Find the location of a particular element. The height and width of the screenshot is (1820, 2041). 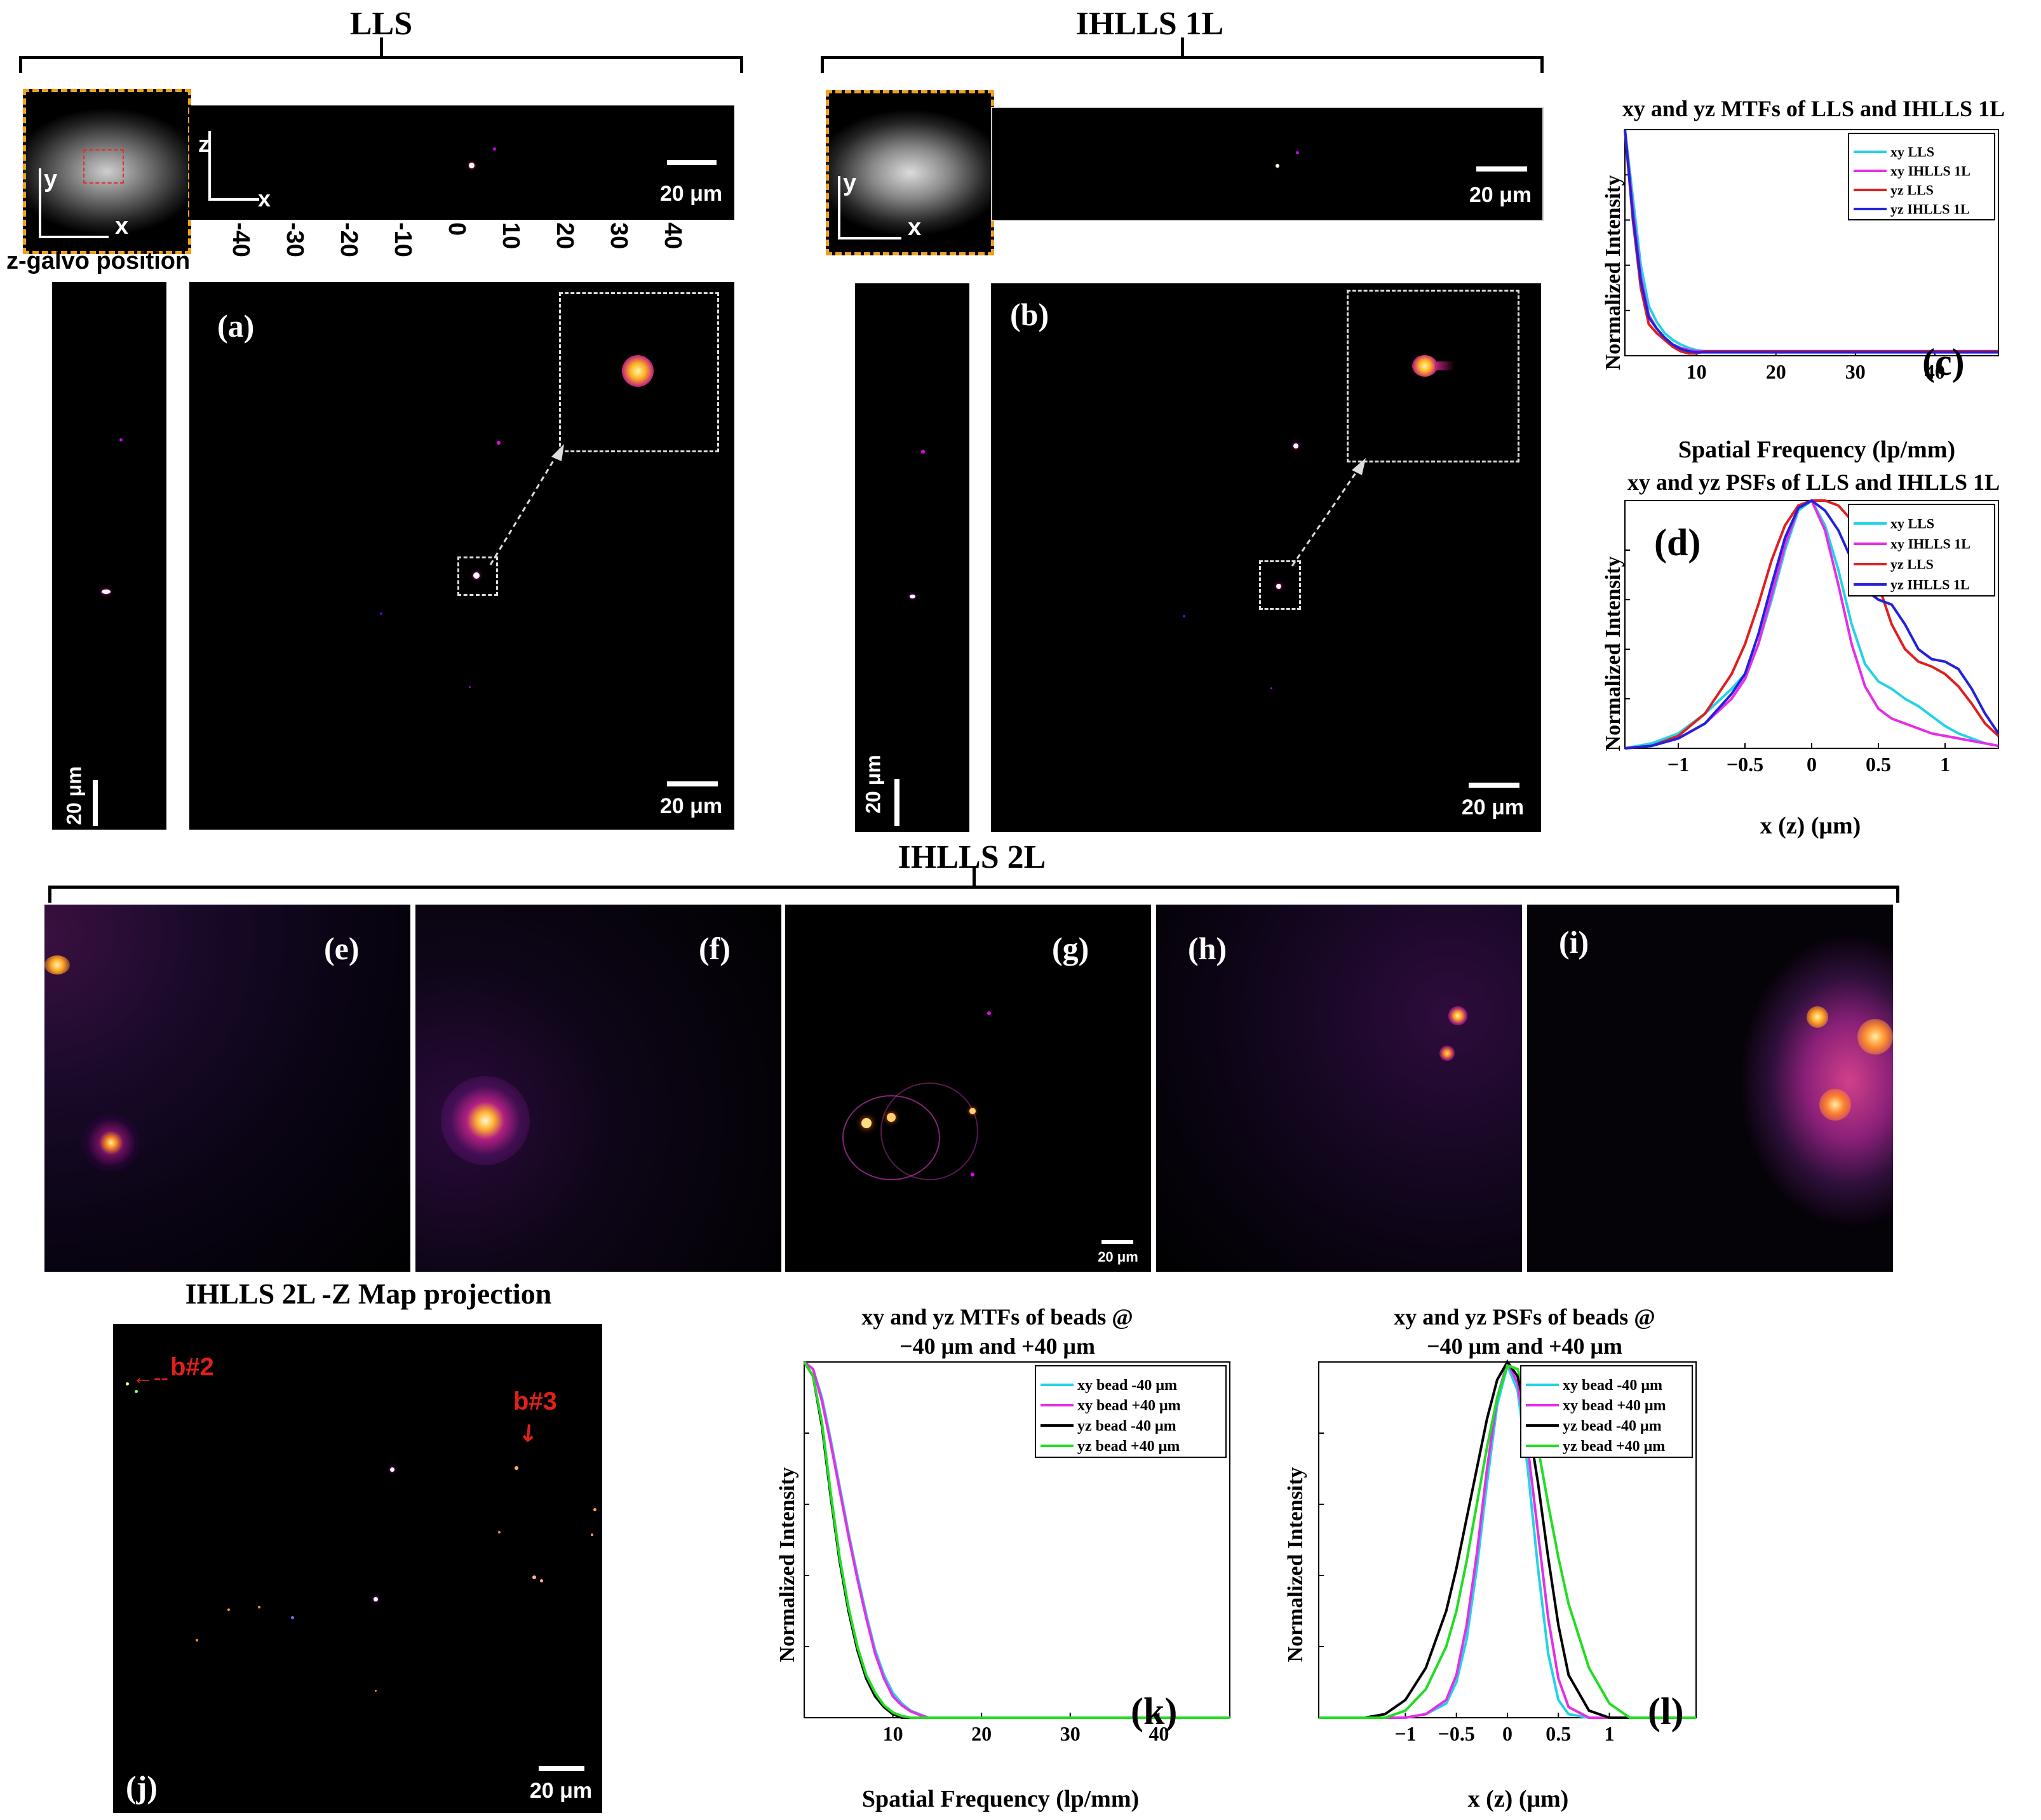

ring is located at coordinates (929, 1131).